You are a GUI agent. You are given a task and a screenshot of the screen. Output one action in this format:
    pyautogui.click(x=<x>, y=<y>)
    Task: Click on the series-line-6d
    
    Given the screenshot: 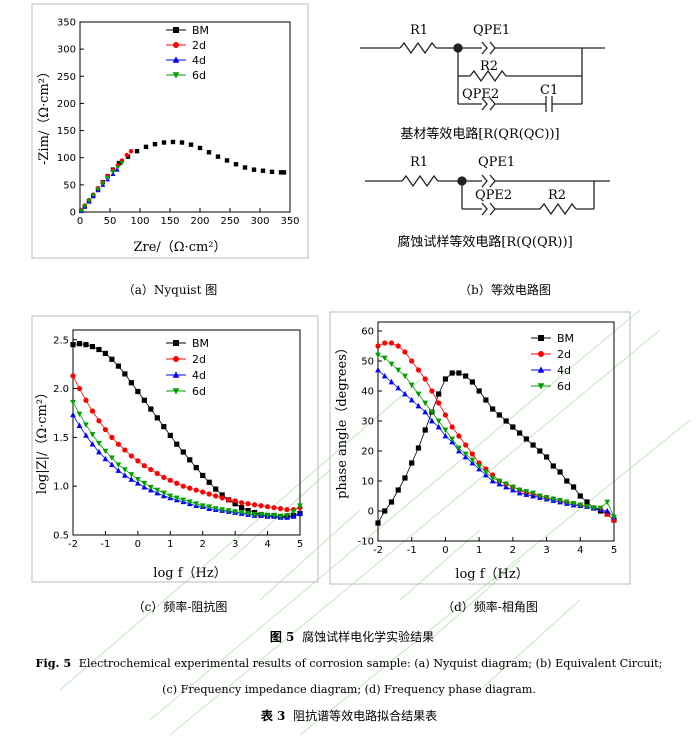 What is the action you would take?
    pyautogui.click(x=496, y=436)
    